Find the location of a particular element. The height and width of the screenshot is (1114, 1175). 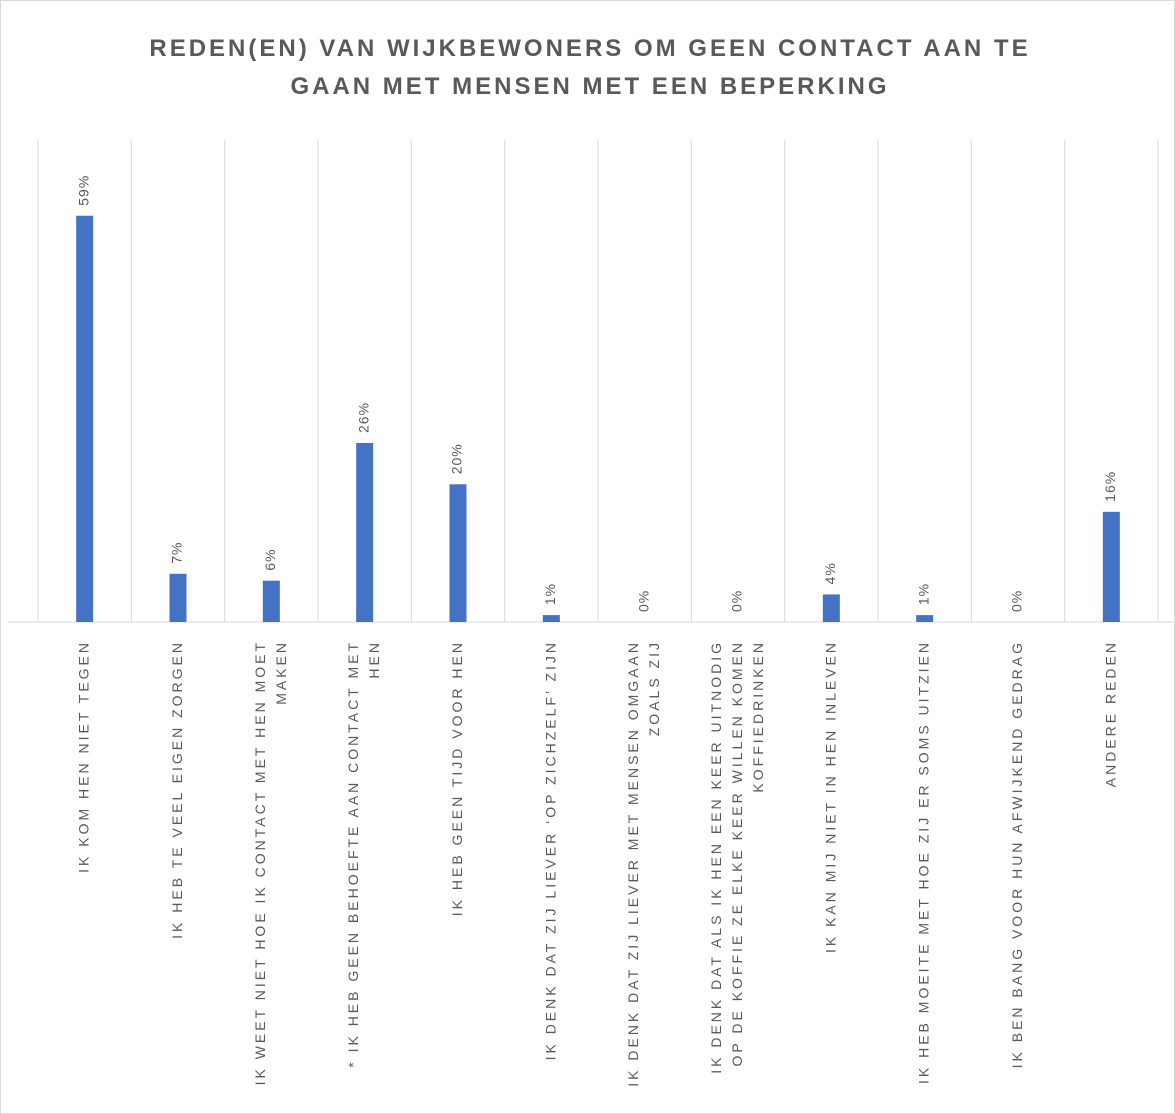

value-label: 6% is located at coordinates (270, 559).